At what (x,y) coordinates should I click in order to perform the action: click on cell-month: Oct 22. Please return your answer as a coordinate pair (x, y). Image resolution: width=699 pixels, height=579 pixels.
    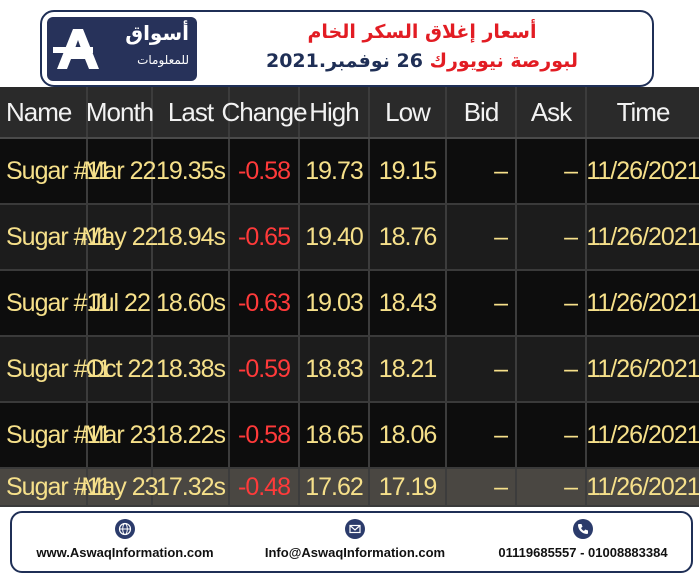
    Looking at the image, I should click on (120, 369).